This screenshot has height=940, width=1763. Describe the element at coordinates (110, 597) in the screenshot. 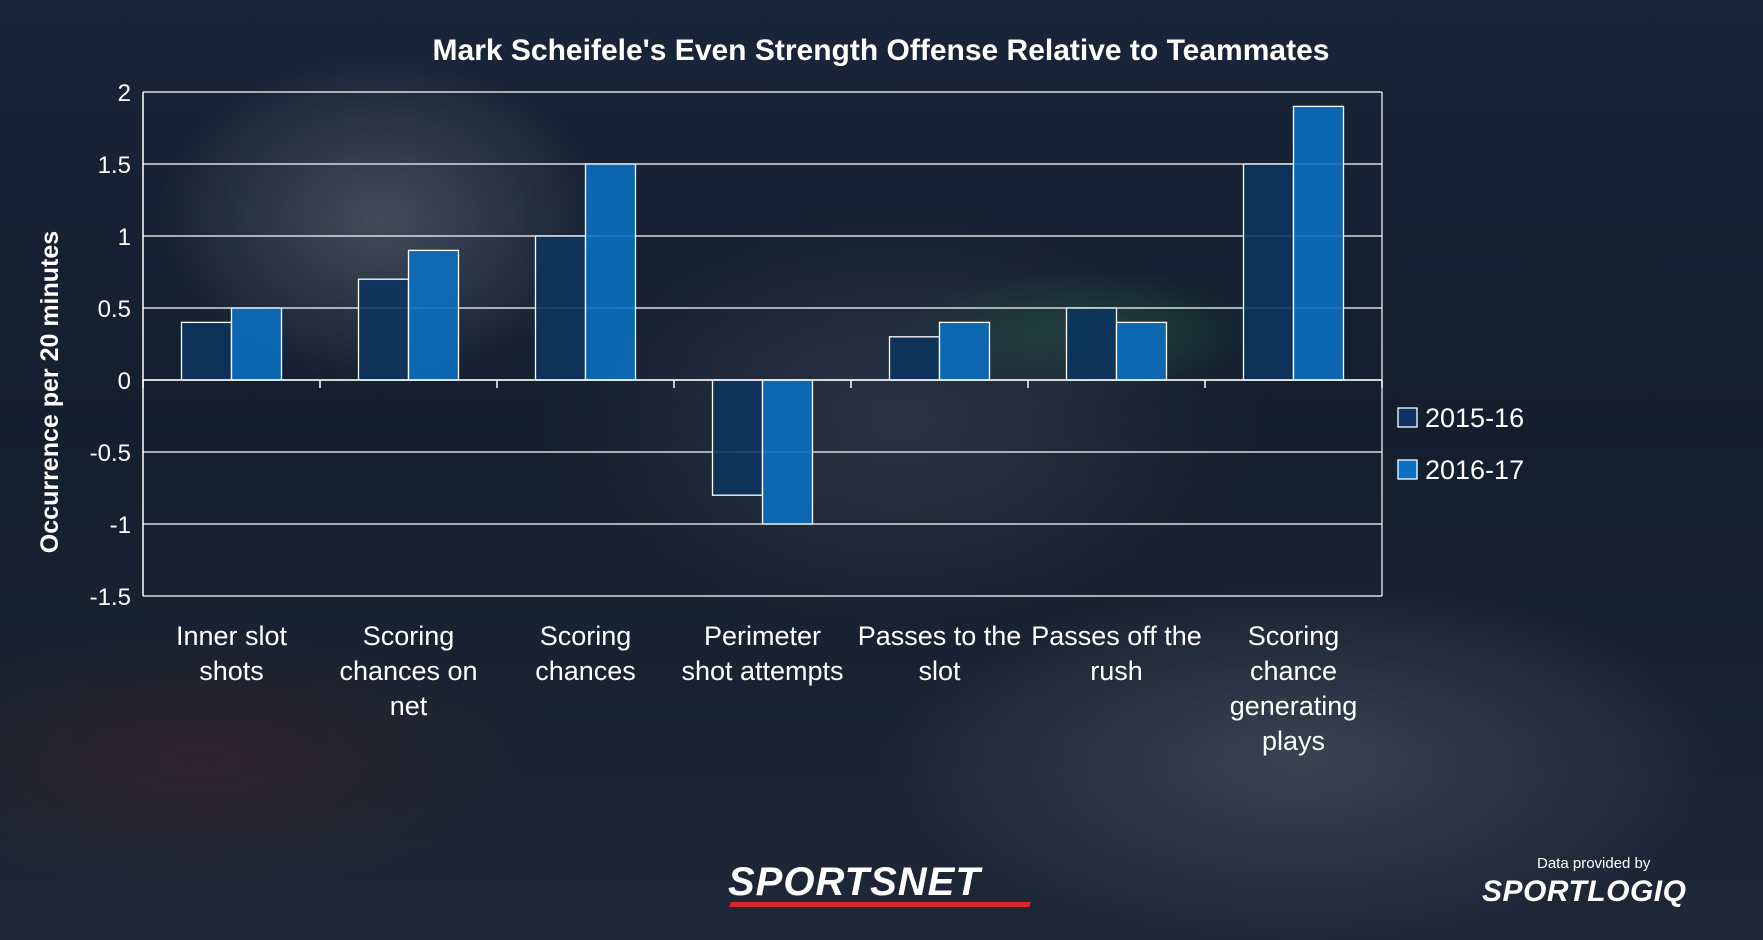

I see `y-tick-label: -1.5` at that location.